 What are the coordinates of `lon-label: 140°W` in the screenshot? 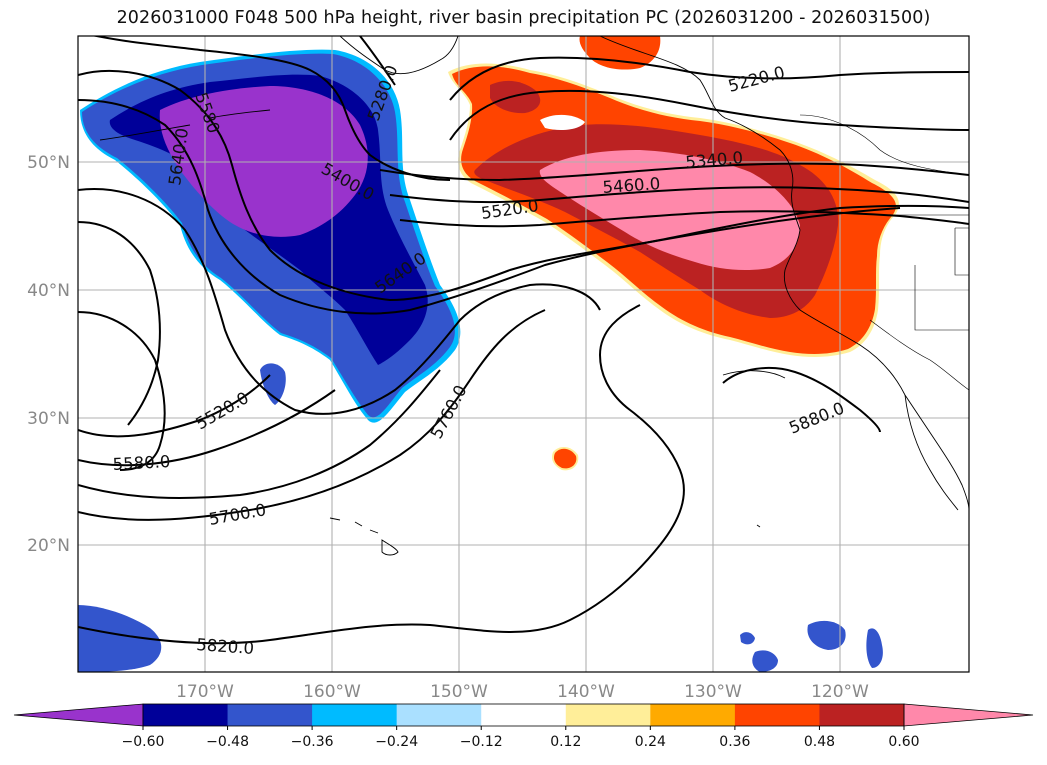 It's located at (586, 692).